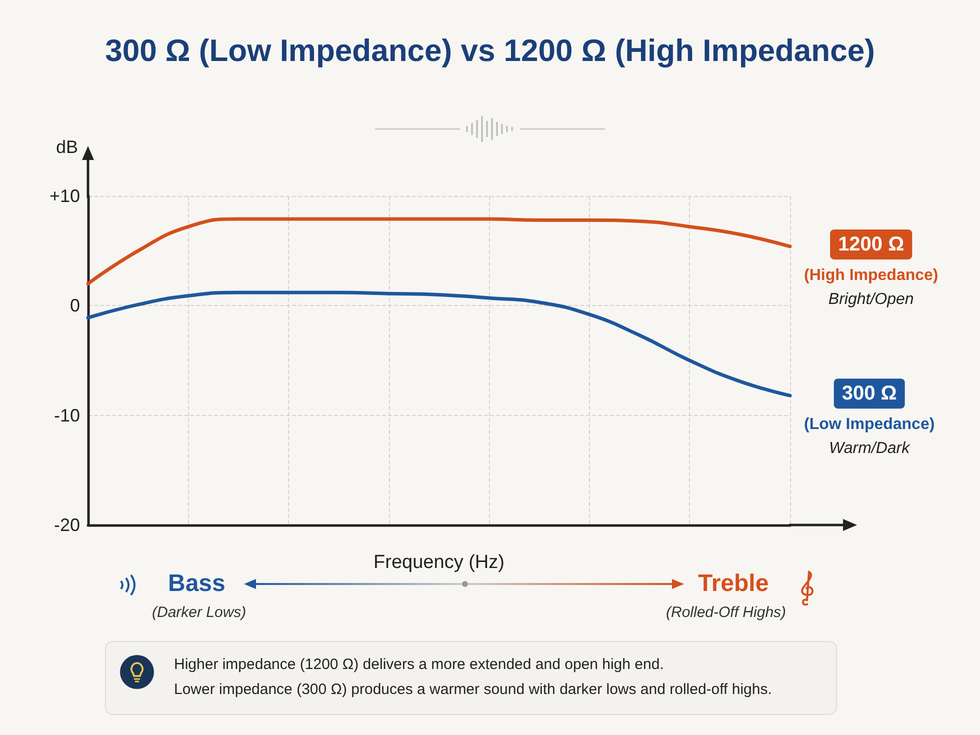  Describe the element at coordinates (67, 147) in the screenshot. I see `y-axis-title: dB` at that location.